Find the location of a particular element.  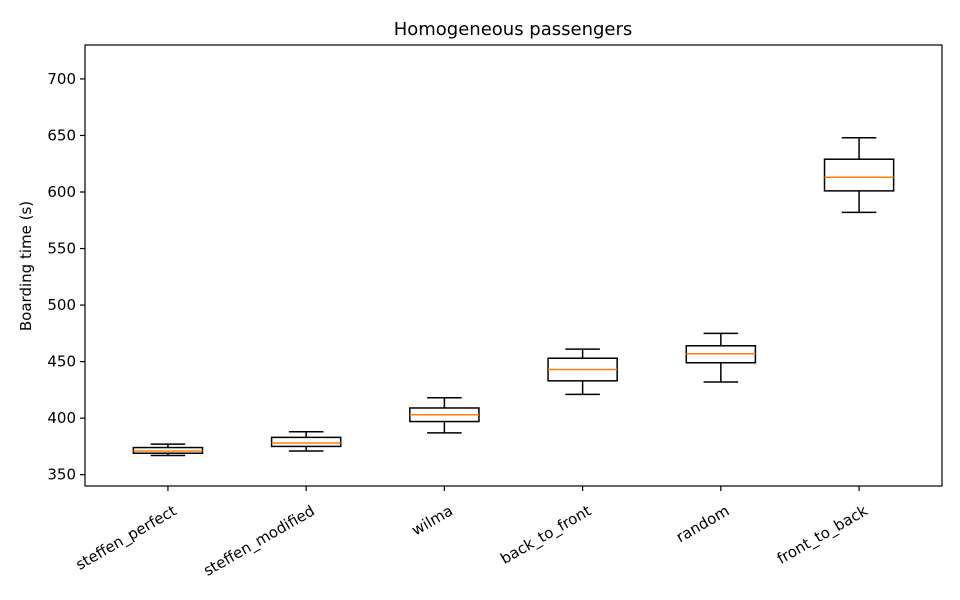

x-tick-label: steffen_modified is located at coordinates (259, 541).